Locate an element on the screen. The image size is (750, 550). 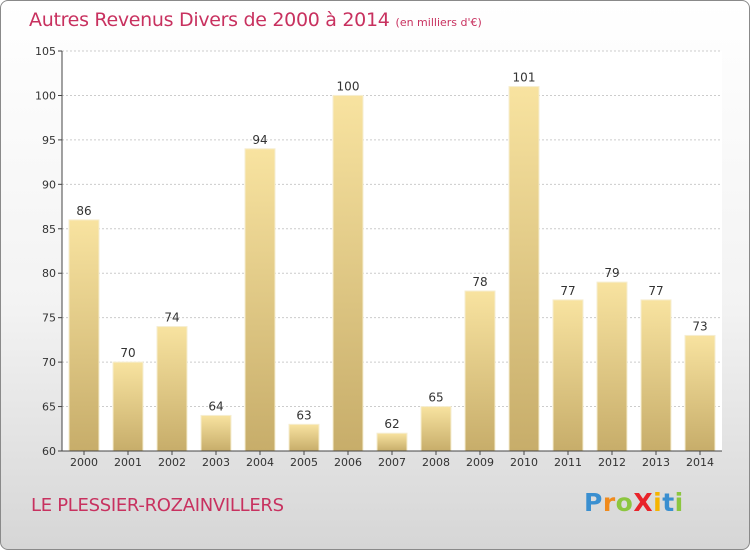
x-tick-label: 2000 is located at coordinates (84, 462).